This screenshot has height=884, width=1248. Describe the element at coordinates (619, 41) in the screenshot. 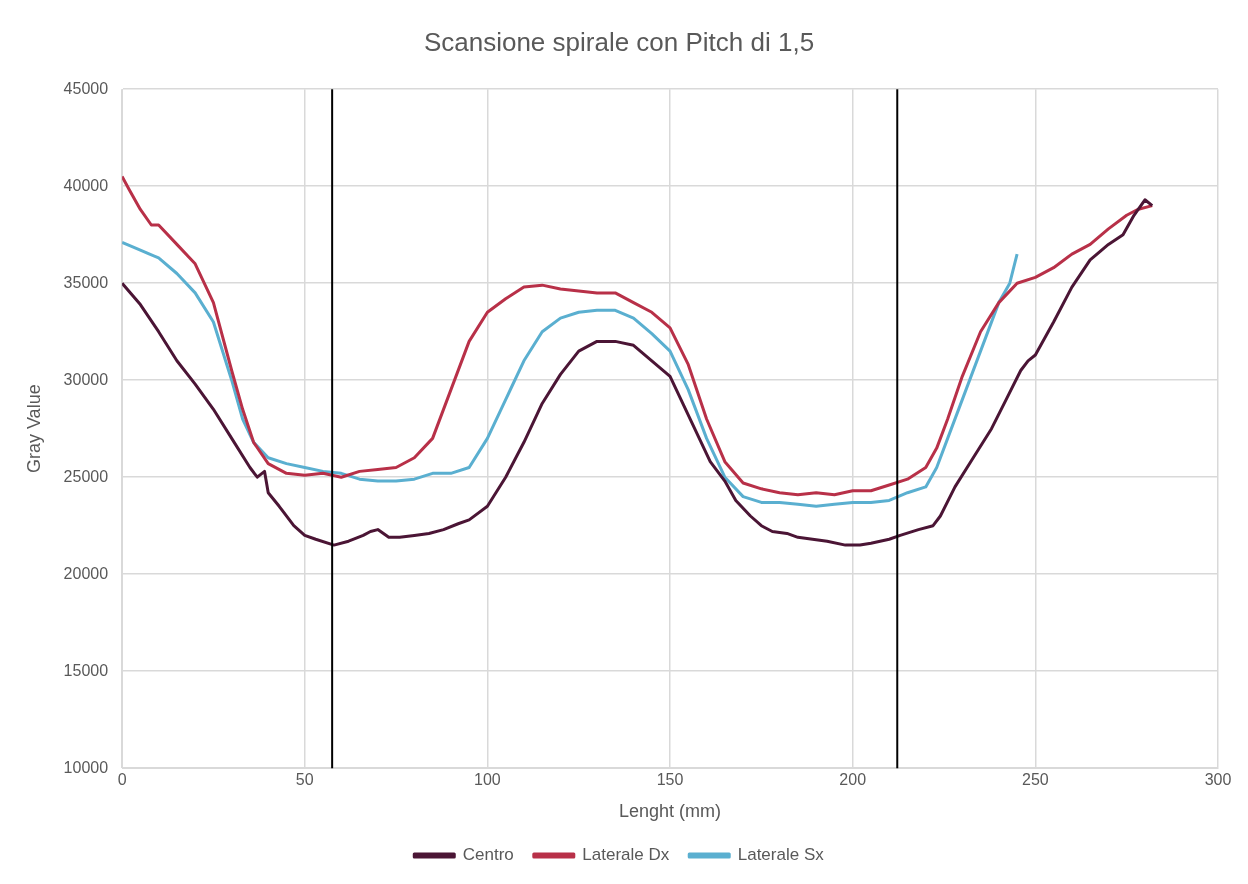

I see `chart-title: Scansione spirale con Pitch di 1,5` at that location.